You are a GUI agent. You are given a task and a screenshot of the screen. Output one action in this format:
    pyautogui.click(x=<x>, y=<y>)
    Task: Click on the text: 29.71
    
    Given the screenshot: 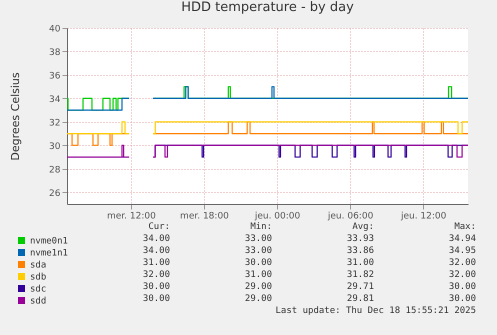 What is the action you would take?
    pyautogui.click(x=360, y=287)
    